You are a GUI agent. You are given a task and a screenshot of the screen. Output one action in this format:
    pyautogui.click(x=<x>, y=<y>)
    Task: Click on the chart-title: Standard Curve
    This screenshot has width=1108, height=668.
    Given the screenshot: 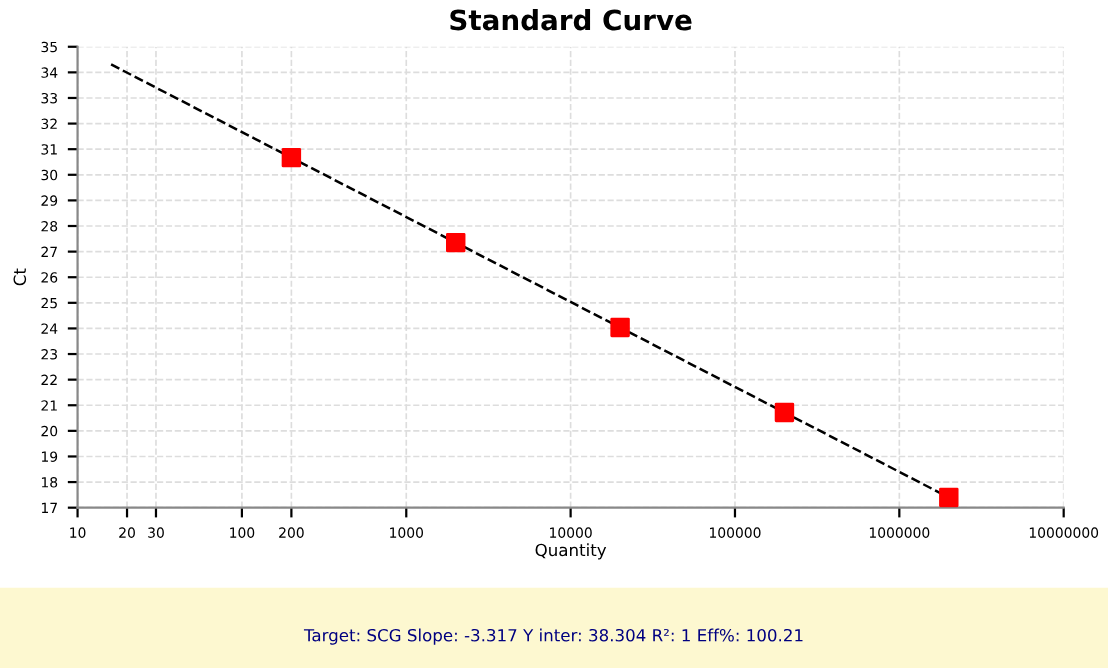 What is the action you would take?
    pyautogui.click(x=571, y=19)
    